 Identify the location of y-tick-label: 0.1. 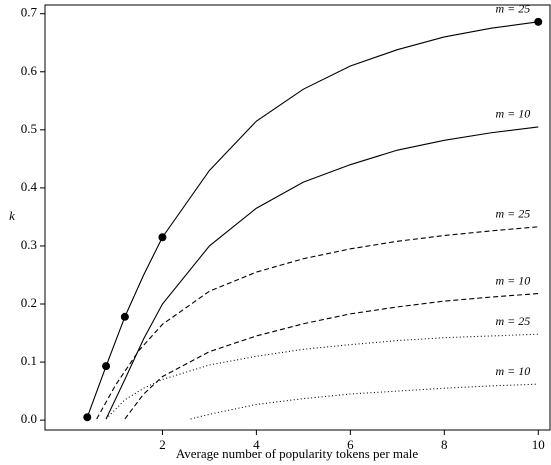
(29, 360).